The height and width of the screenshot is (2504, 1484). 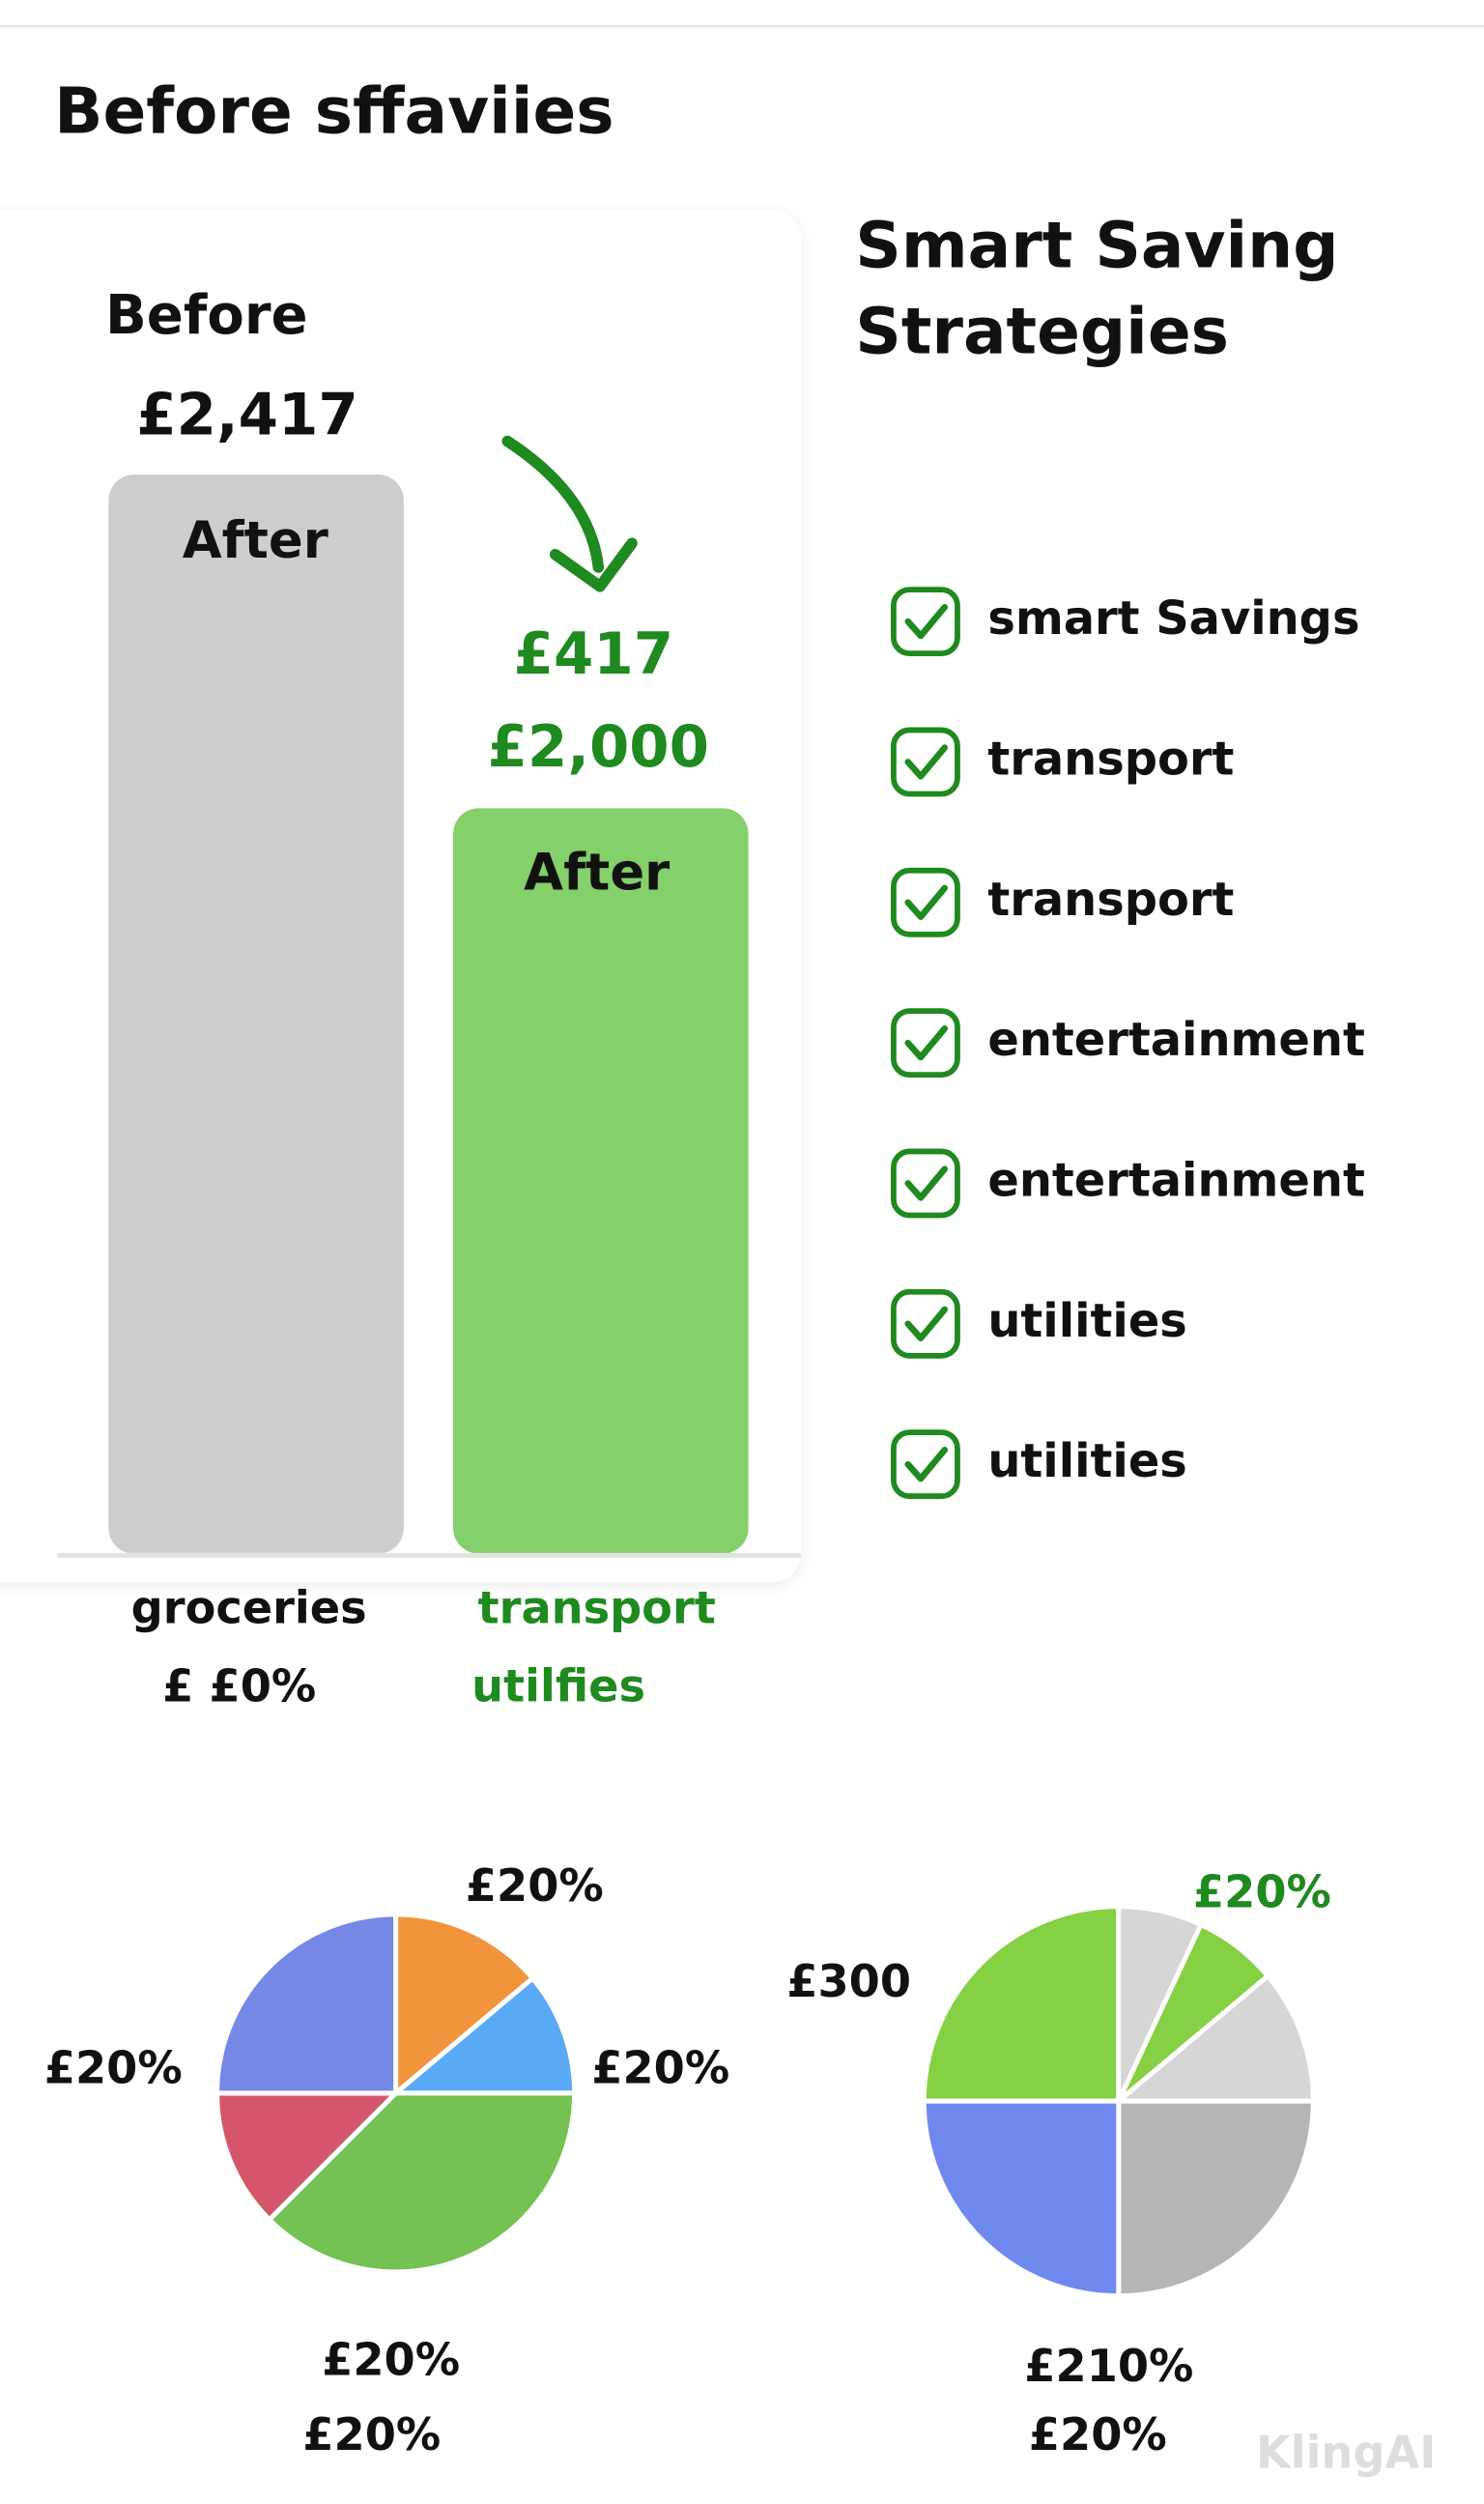 I want to click on saving-amount: £417, so click(x=594, y=655).